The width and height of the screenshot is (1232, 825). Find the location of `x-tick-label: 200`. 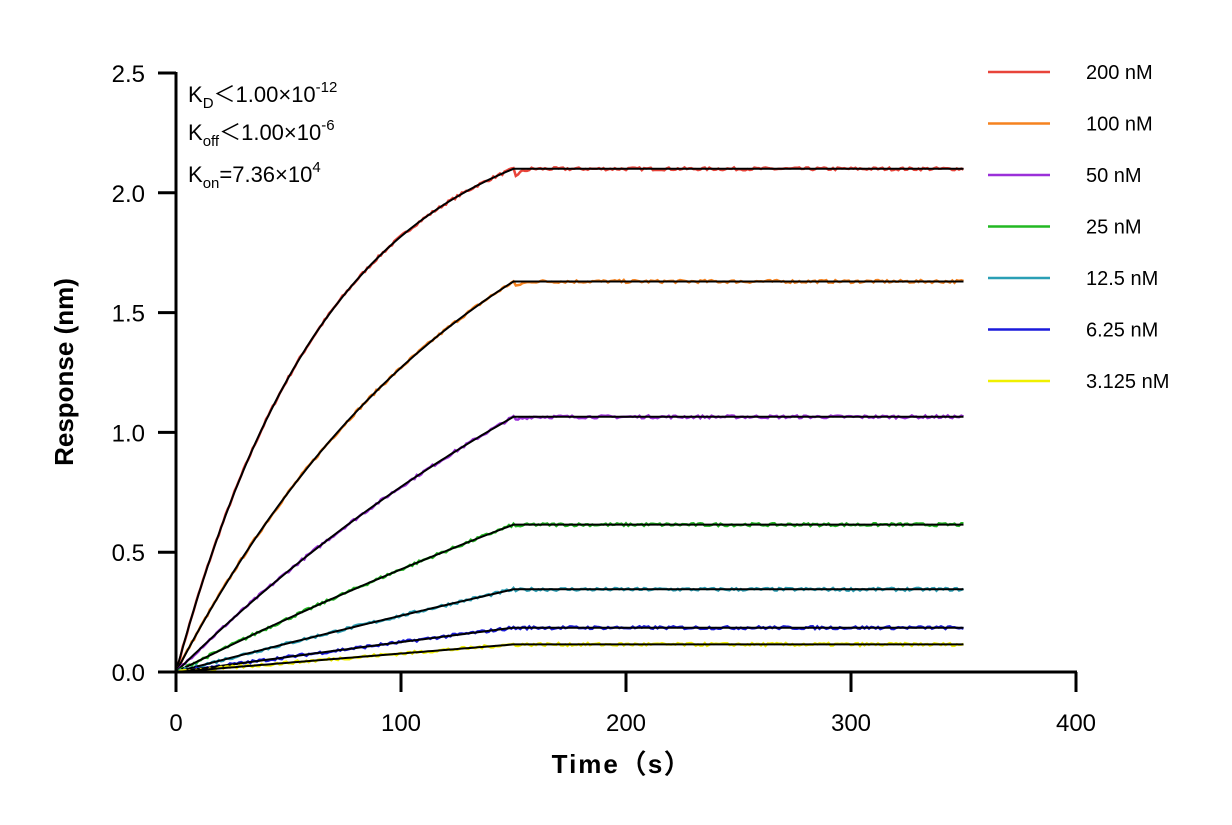

x-tick-label: 200 is located at coordinates (626, 723).